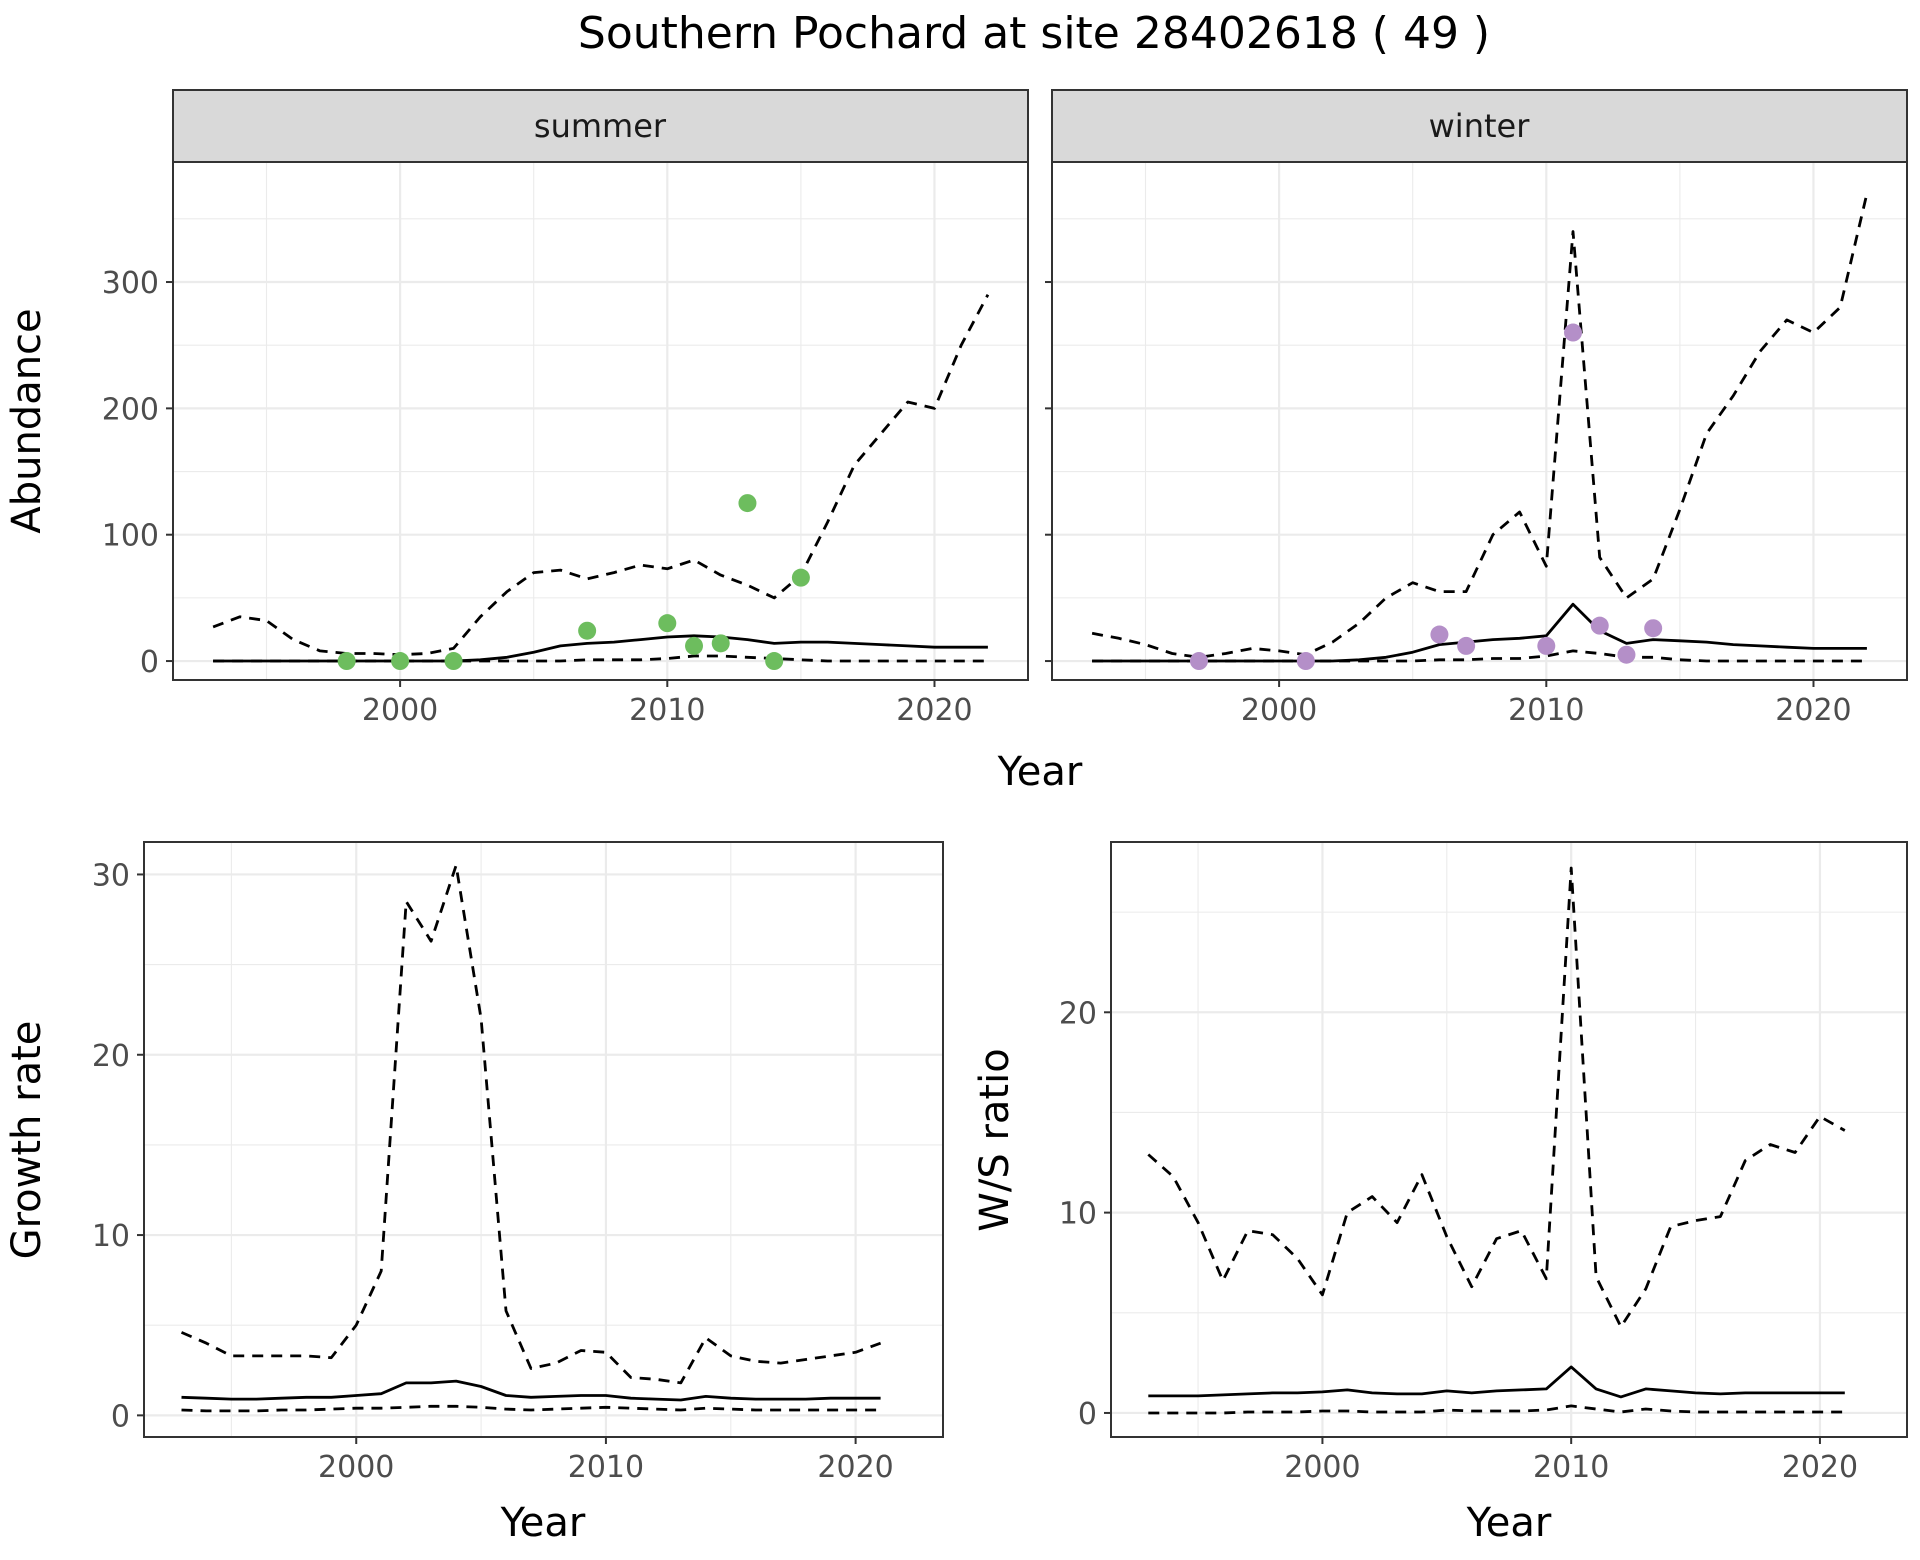 The height and width of the screenshot is (1560, 1920). Describe the element at coordinates (1546, 710) in the screenshot. I see `abundance-winter-x-tick-label: 2010` at that location.